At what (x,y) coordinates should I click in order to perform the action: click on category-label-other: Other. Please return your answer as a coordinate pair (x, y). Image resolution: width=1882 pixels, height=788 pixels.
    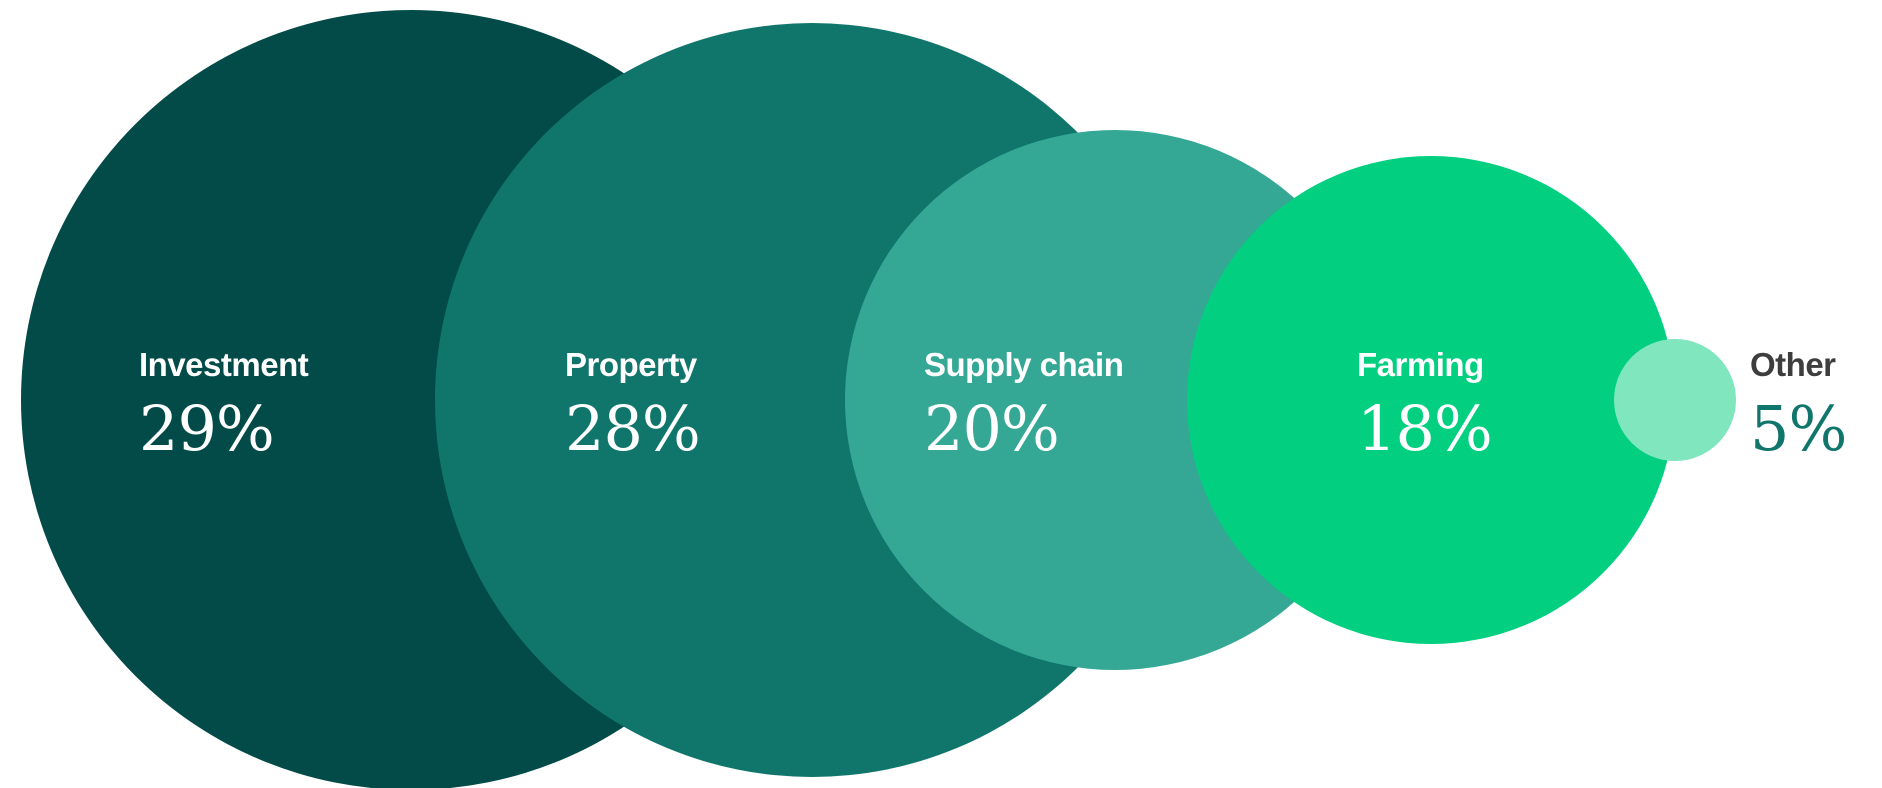
    Looking at the image, I should click on (1793, 364).